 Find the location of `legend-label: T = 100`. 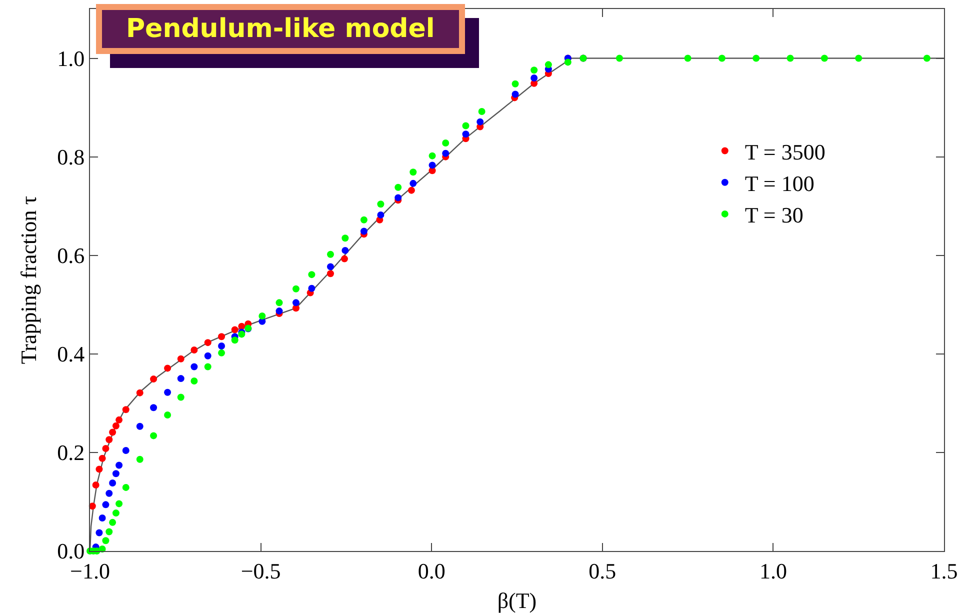

legend-label: T = 100 is located at coordinates (779, 183).